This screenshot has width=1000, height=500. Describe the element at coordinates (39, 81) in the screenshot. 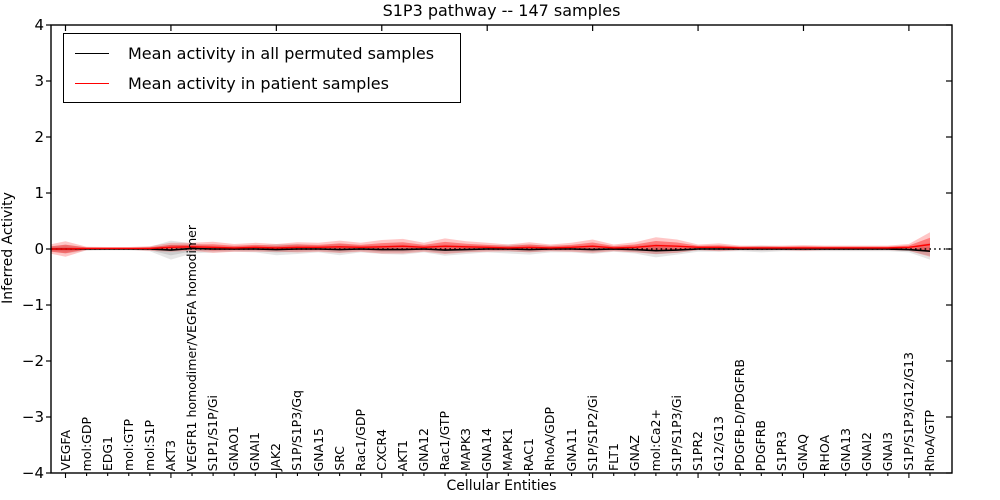

I see `y-tick-label: 3` at that location.